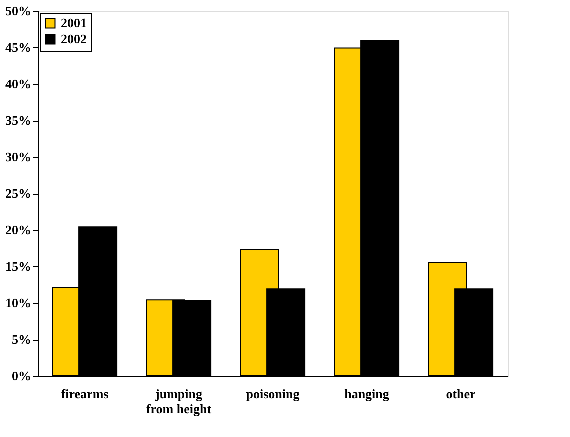 This screenshot has height=437, width=570. I want to click on y-tick-label: 0%, so click(22, 376).